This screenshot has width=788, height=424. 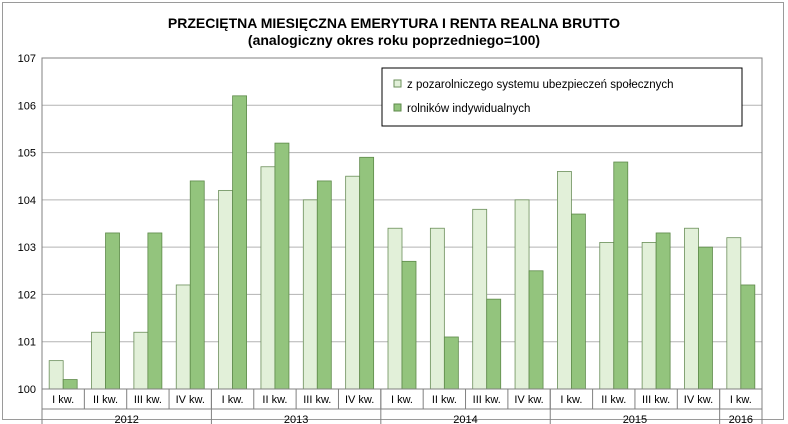 I want to click on y-tick-label: 100, so click(x=27, y=390).